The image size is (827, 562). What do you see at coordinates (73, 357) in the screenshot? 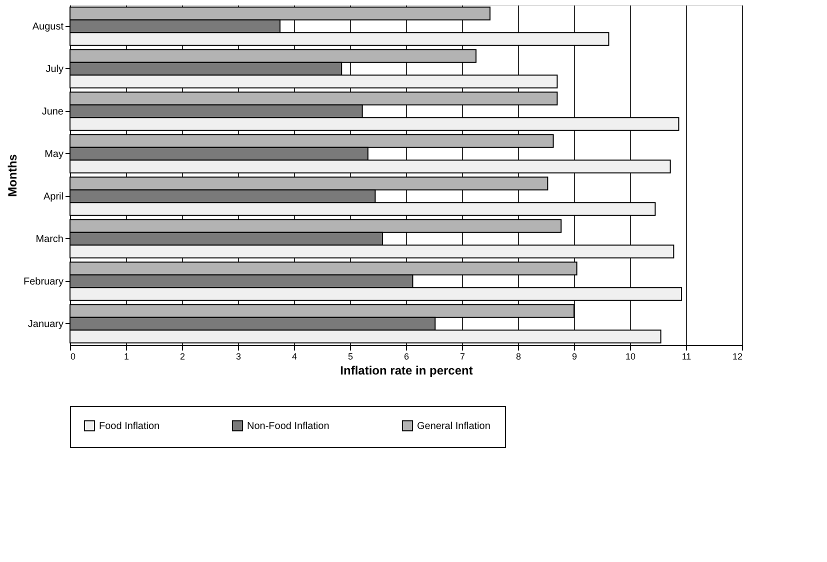
I see `x-tick-label: 0` at bounding box center [73, 357].